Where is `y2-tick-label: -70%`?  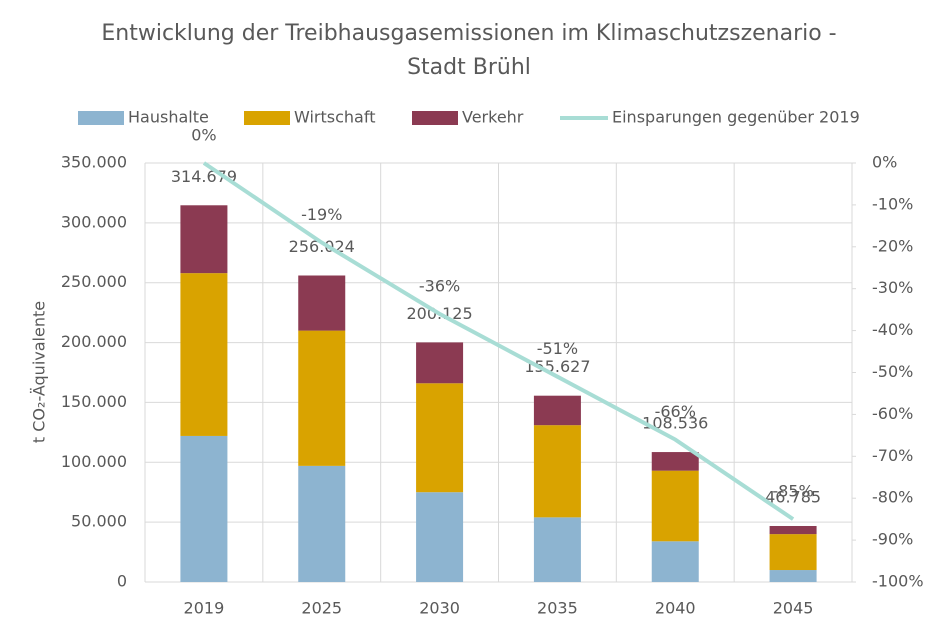
y2-tick-label: -70% is located at coordinates (892, 455).